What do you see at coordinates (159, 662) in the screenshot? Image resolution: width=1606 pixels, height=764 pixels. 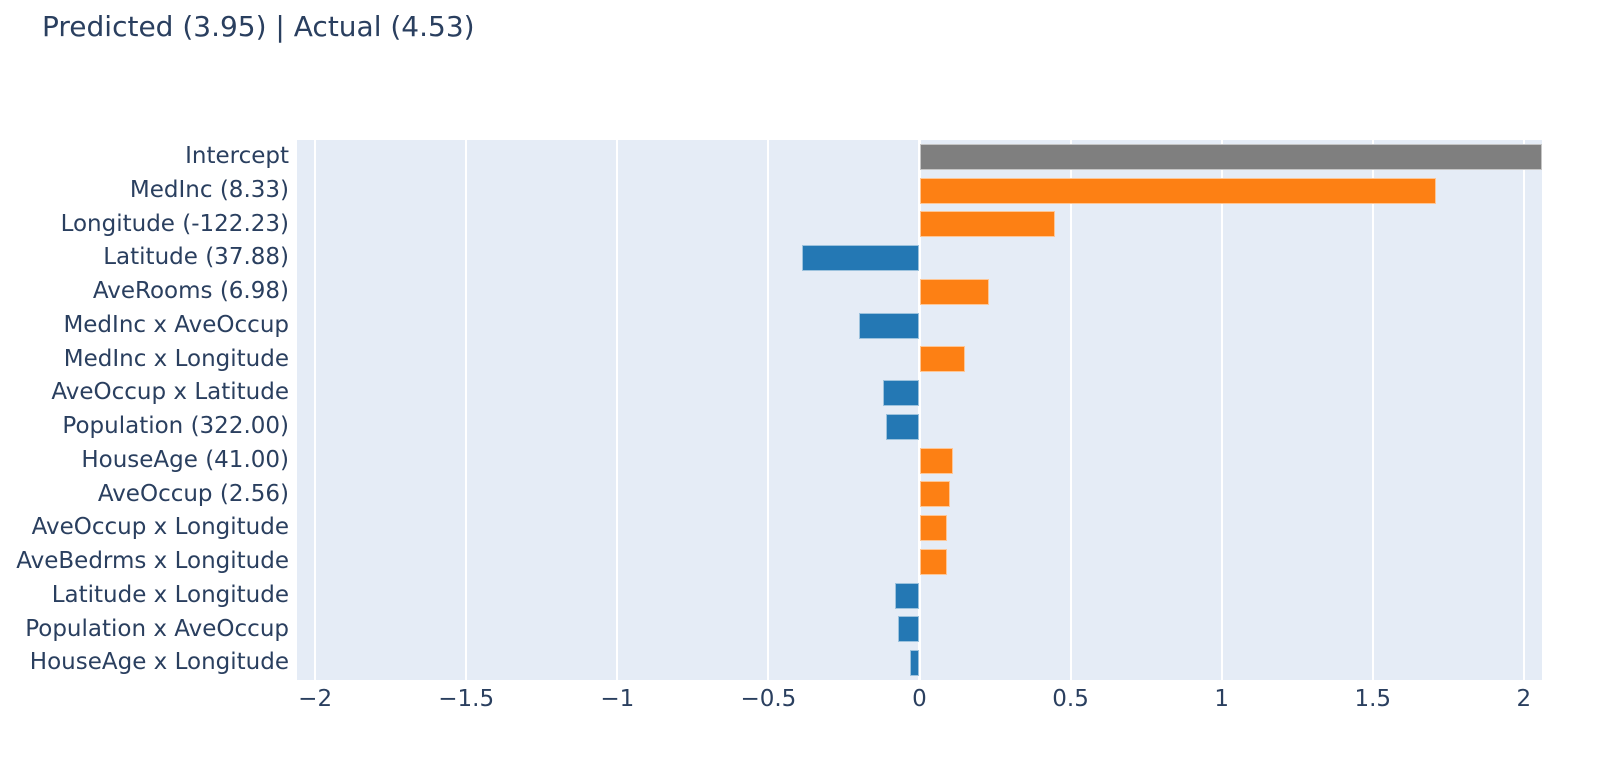 I see `y-tick-label: HouseAge x Longitude` at bounding box center [159, 662].